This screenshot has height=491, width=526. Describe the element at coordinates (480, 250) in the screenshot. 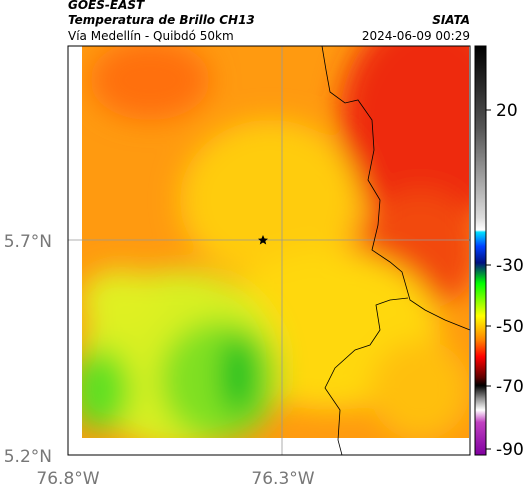

I see `colorbar` at that location.